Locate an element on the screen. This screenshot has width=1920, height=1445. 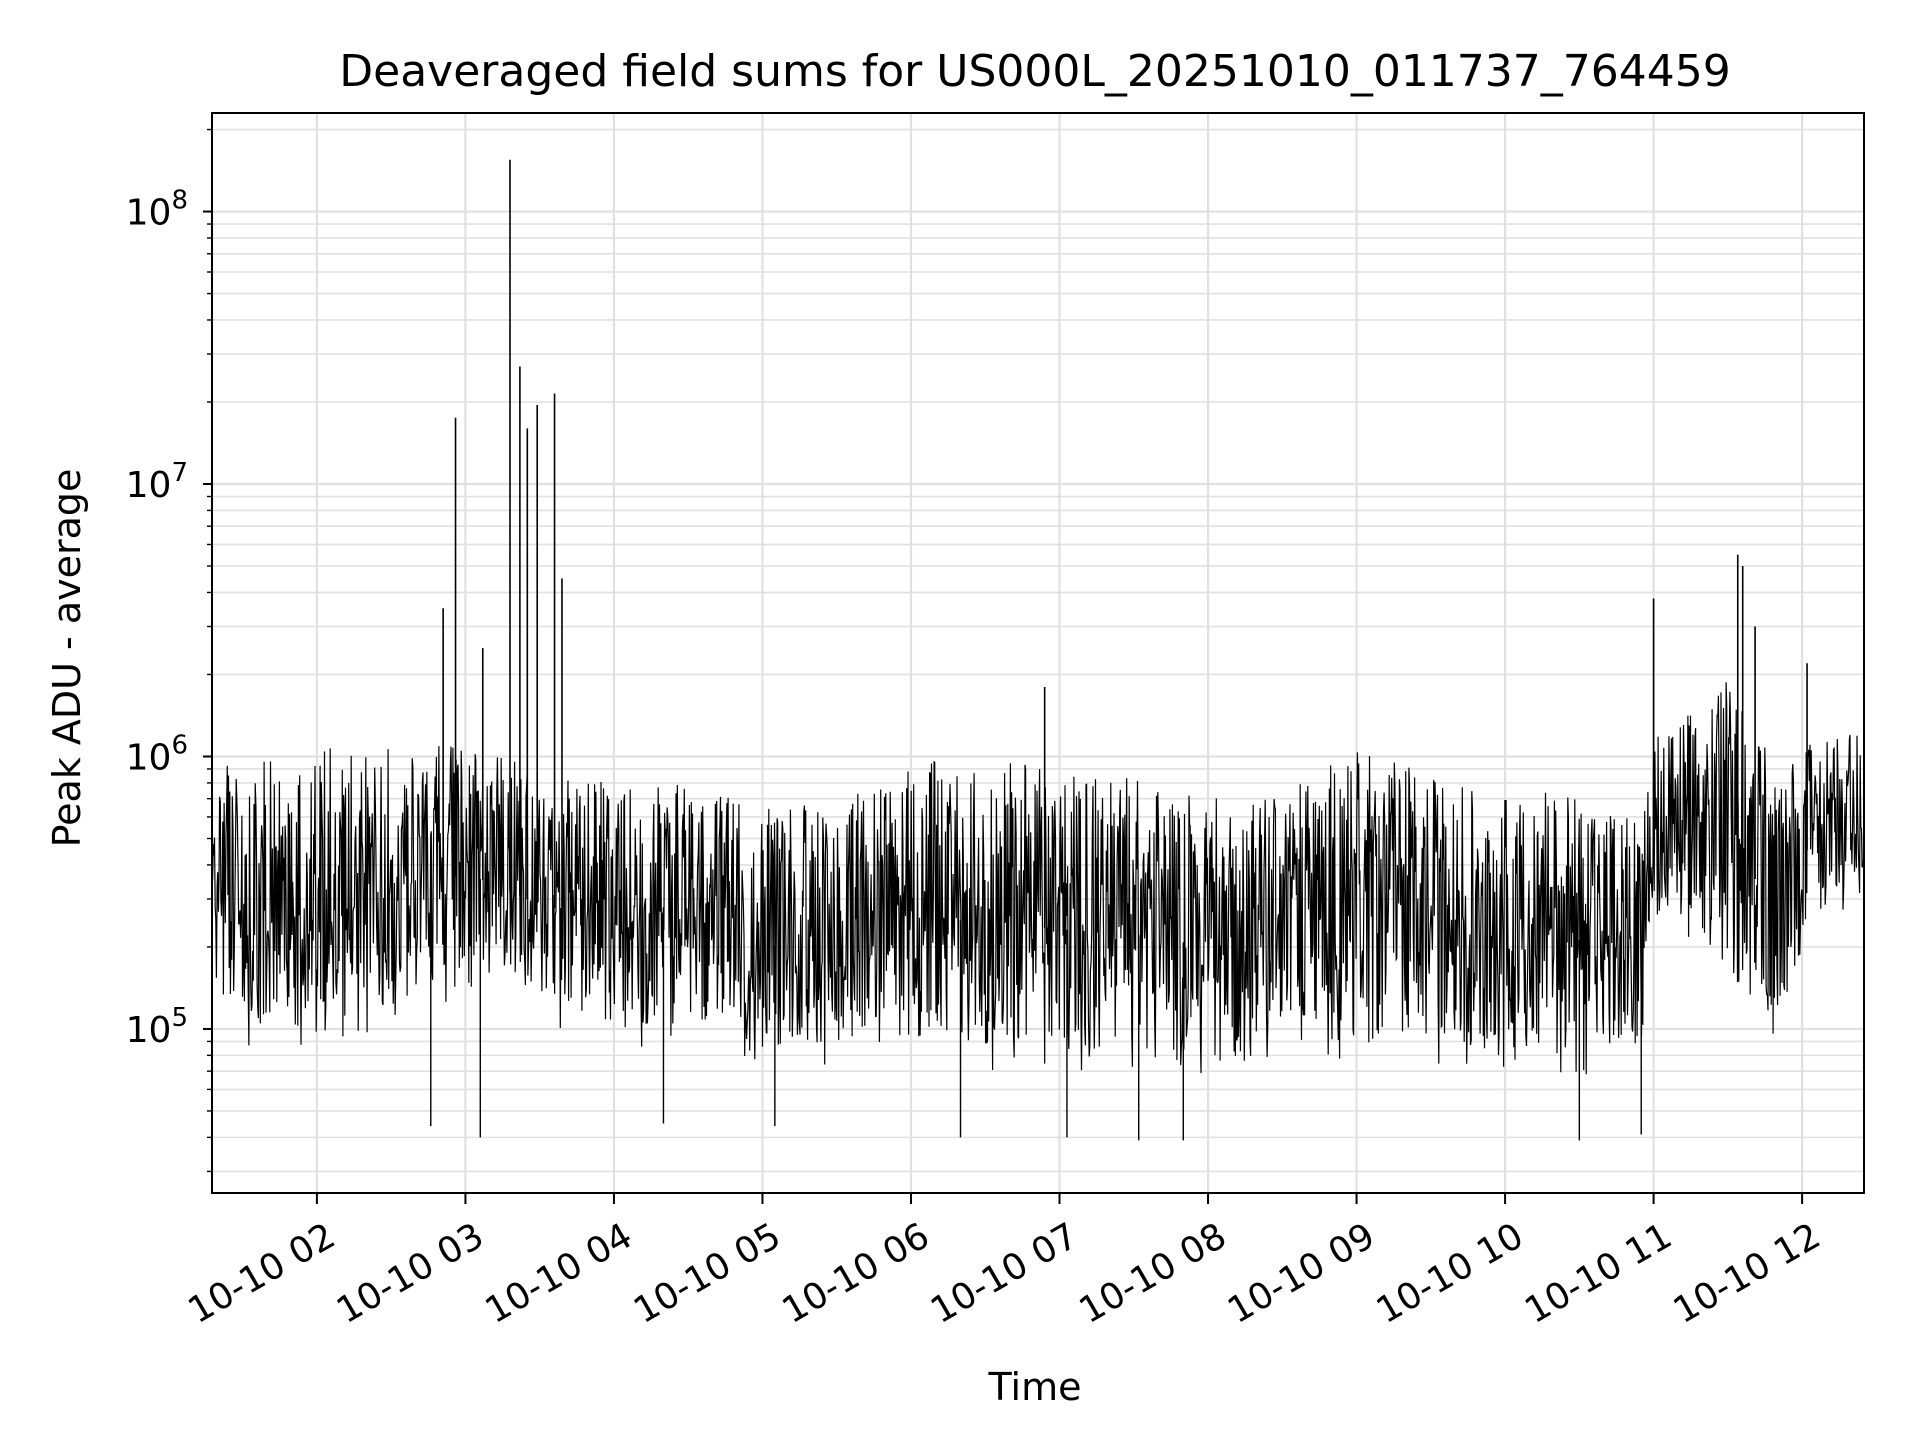
y-tick-label: 10⁵ is located at coordinates (157, 1027).